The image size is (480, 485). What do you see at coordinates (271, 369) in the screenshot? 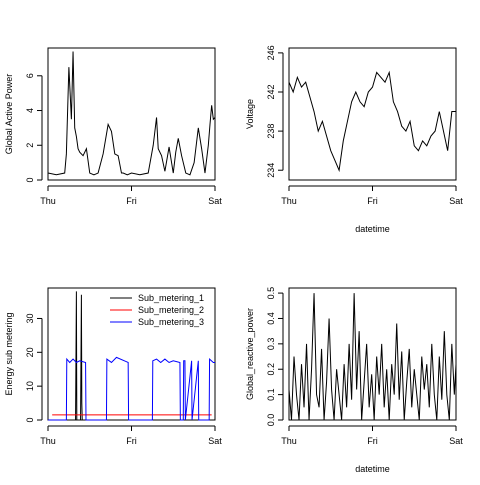
I see `y-tick-label: 0.2` at bounding box center [271, 369].